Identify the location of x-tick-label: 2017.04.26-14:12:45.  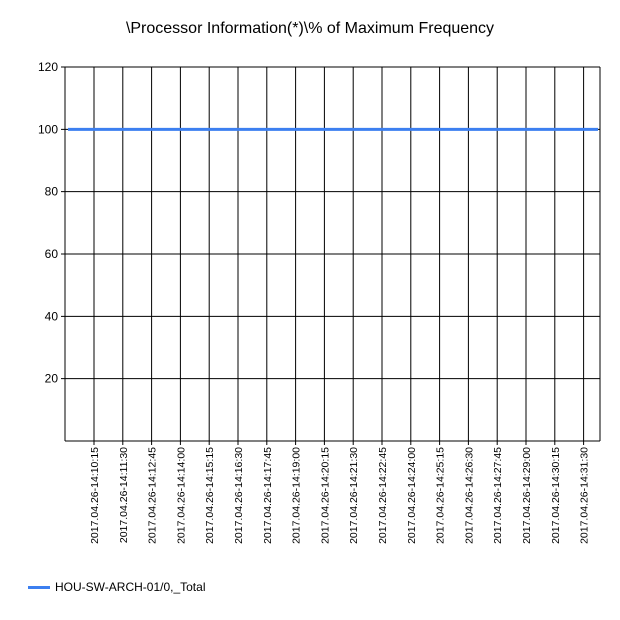
(153, 495).